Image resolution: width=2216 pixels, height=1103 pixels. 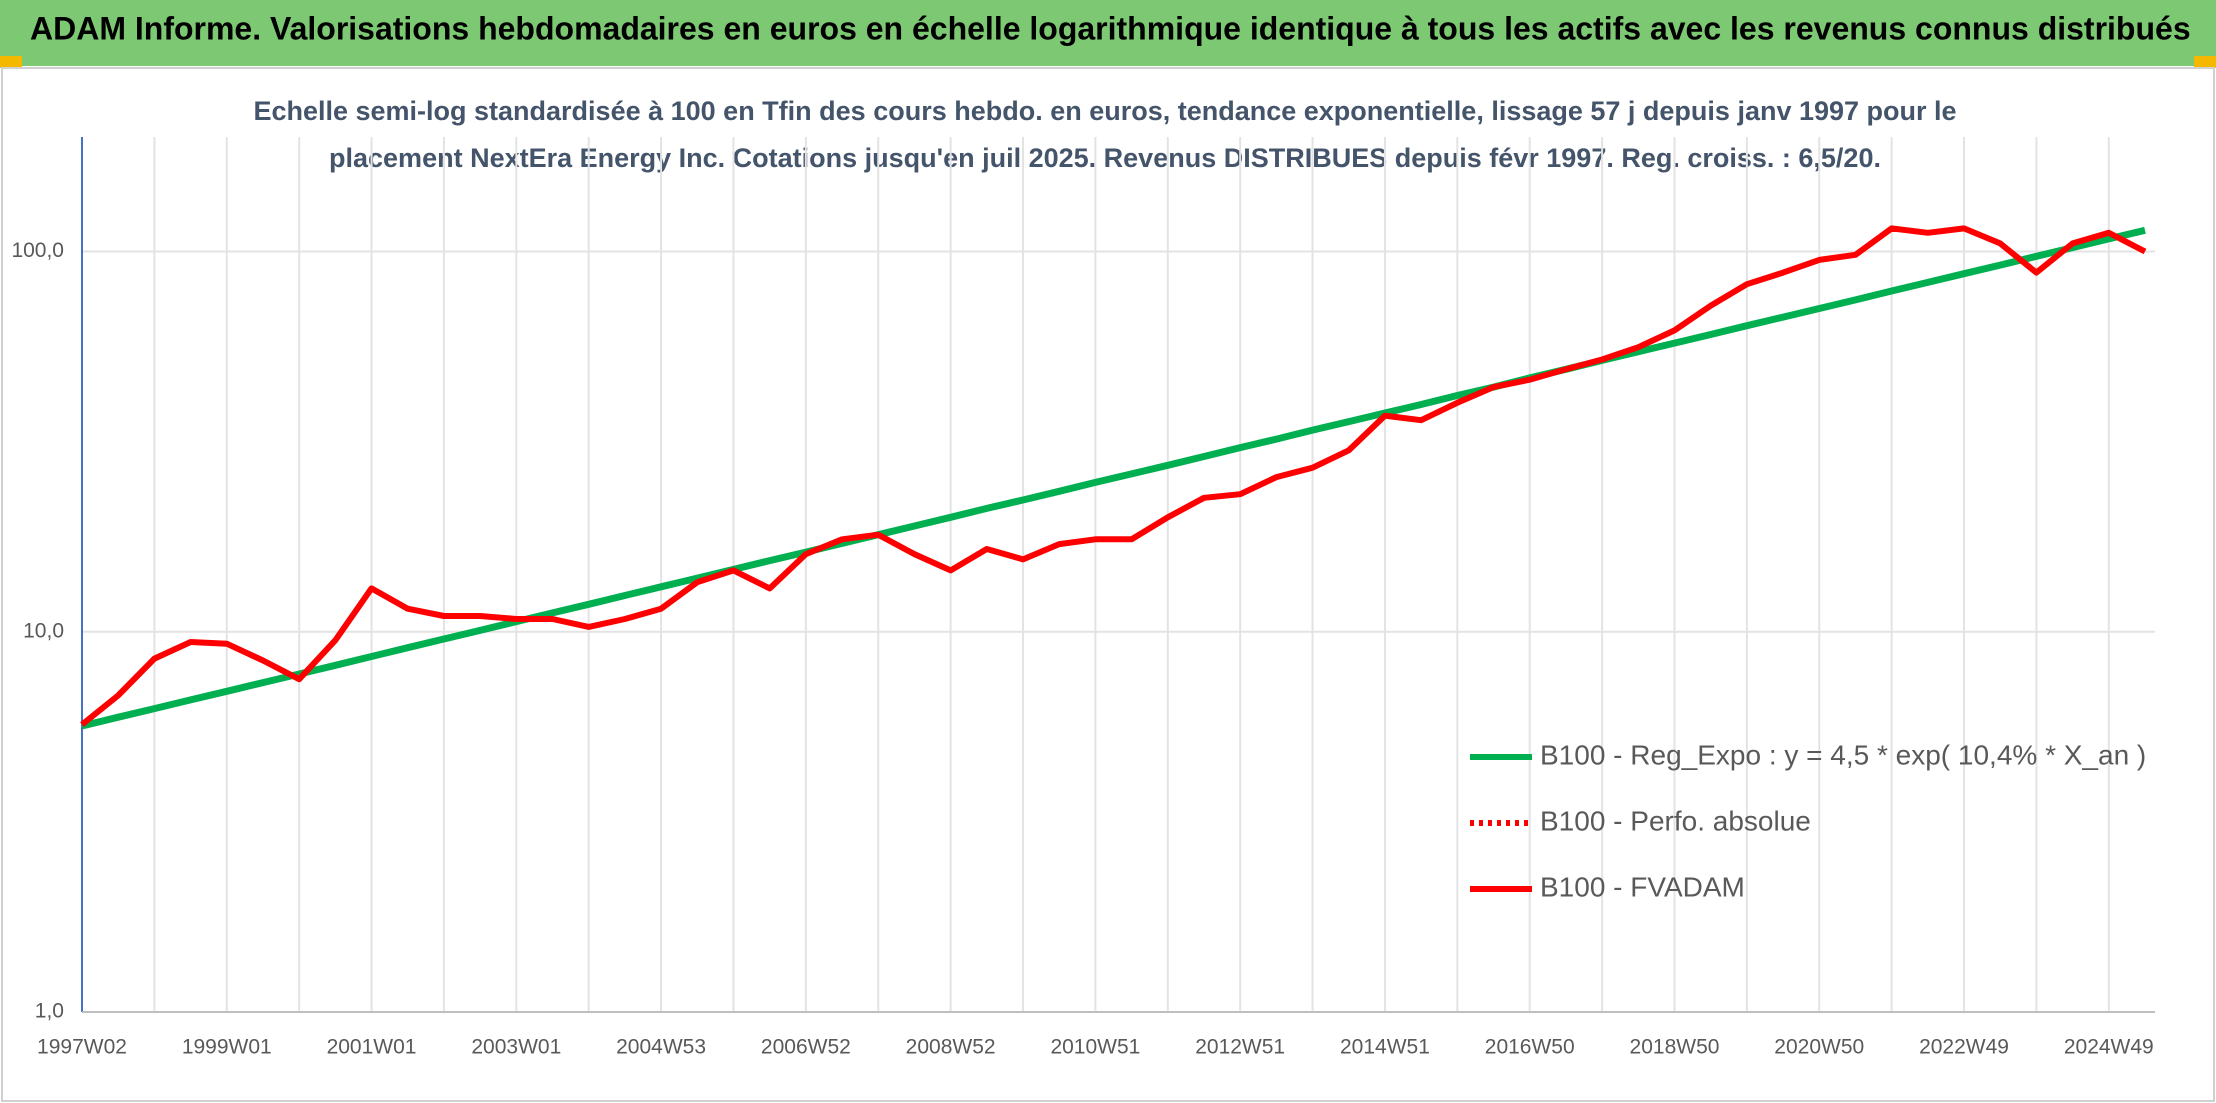 What do you see at coordinates (37, 250) in the screenshot?
I see `y-tick-label: 100,0` at bounding box center [37, 250].